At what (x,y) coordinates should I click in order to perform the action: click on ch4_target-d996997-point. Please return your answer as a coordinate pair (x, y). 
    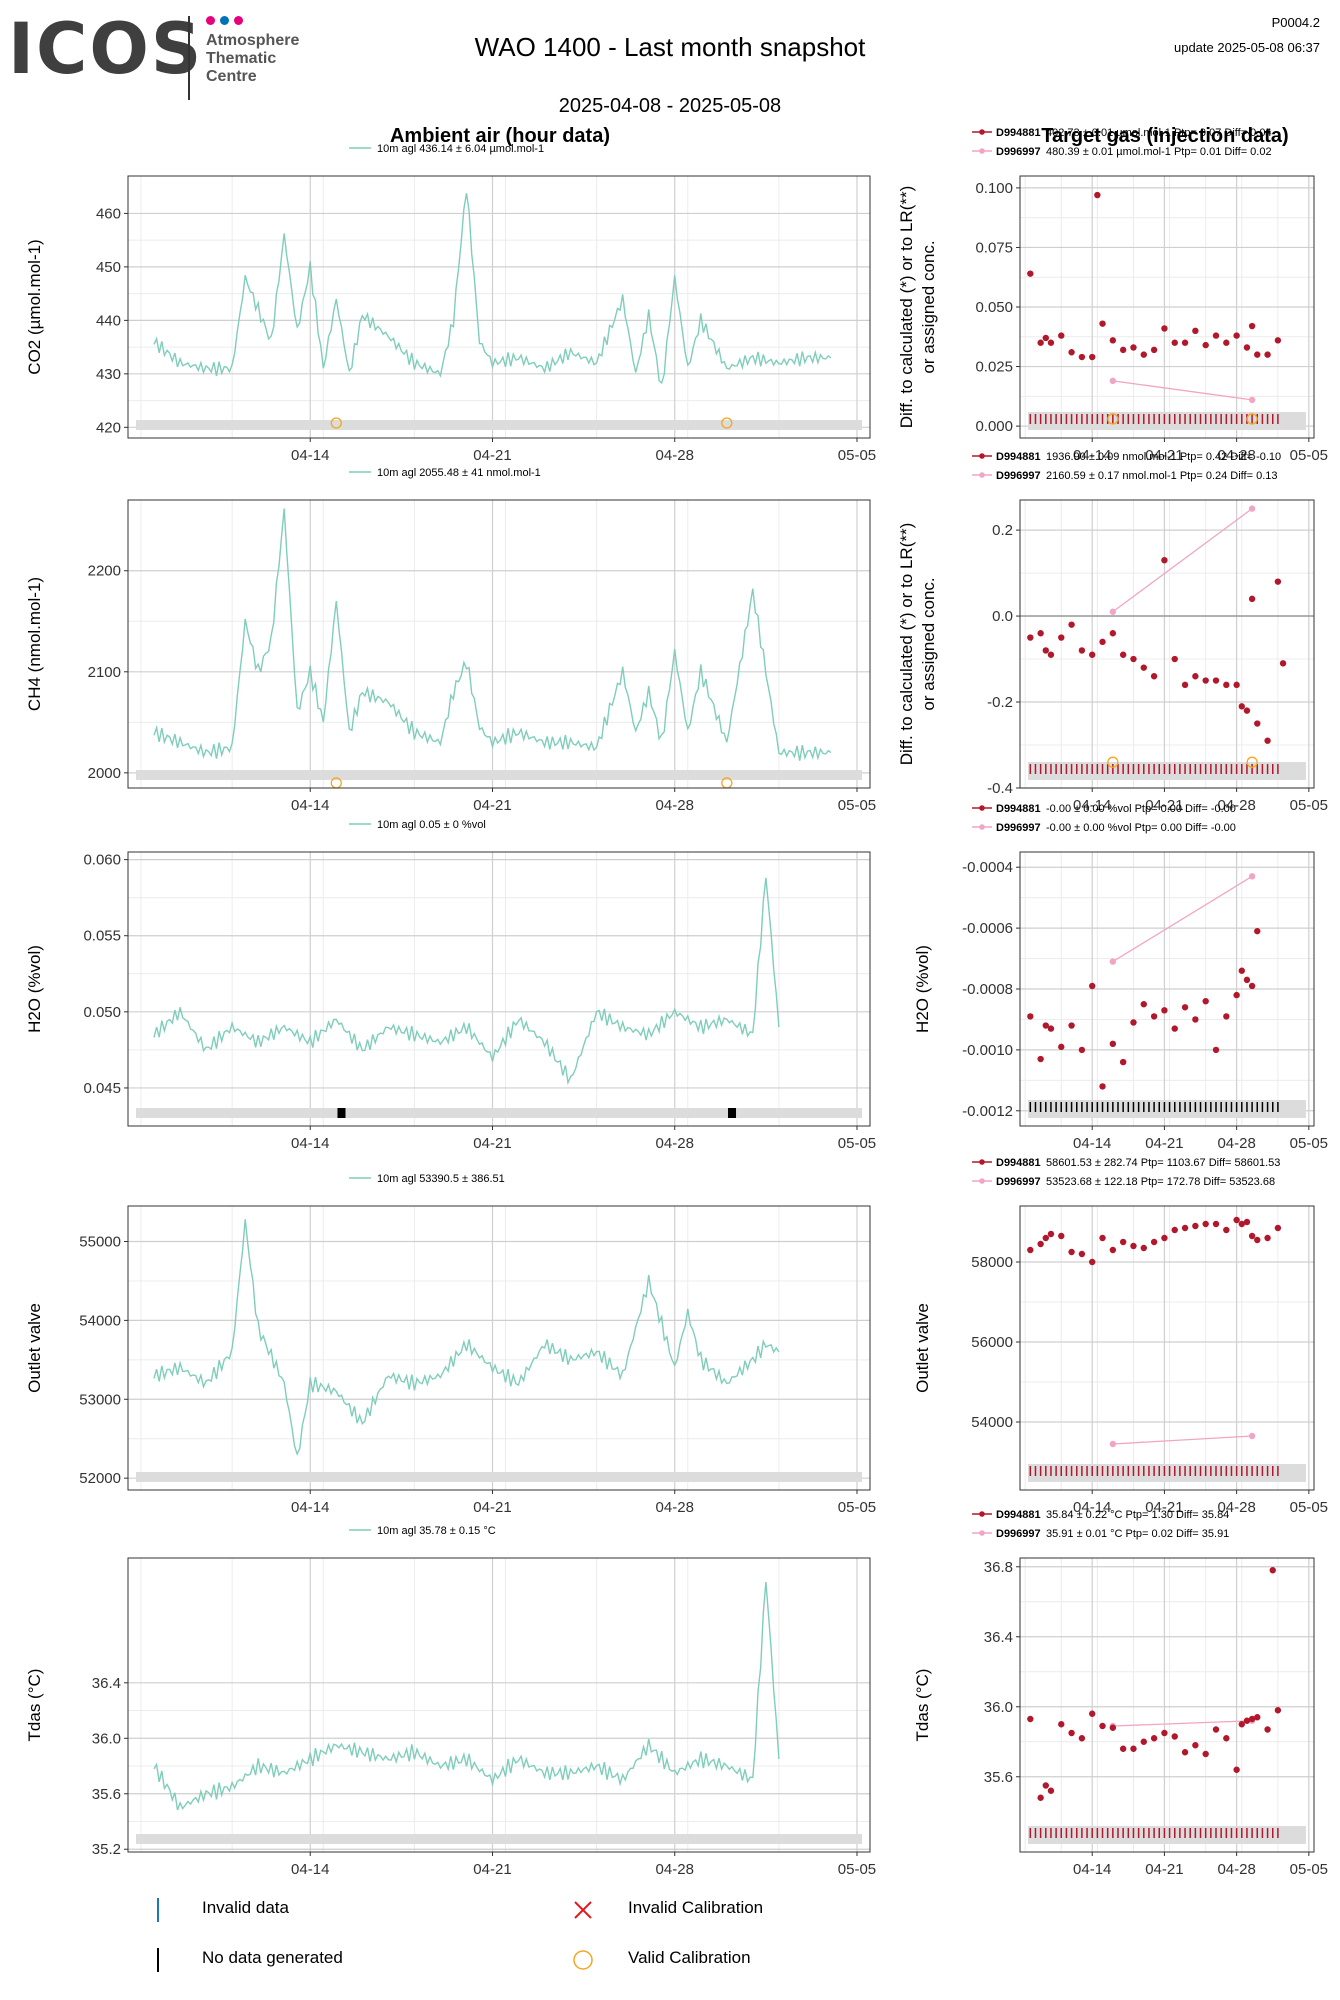
    Looking at the image, I should click on (1252, 508).